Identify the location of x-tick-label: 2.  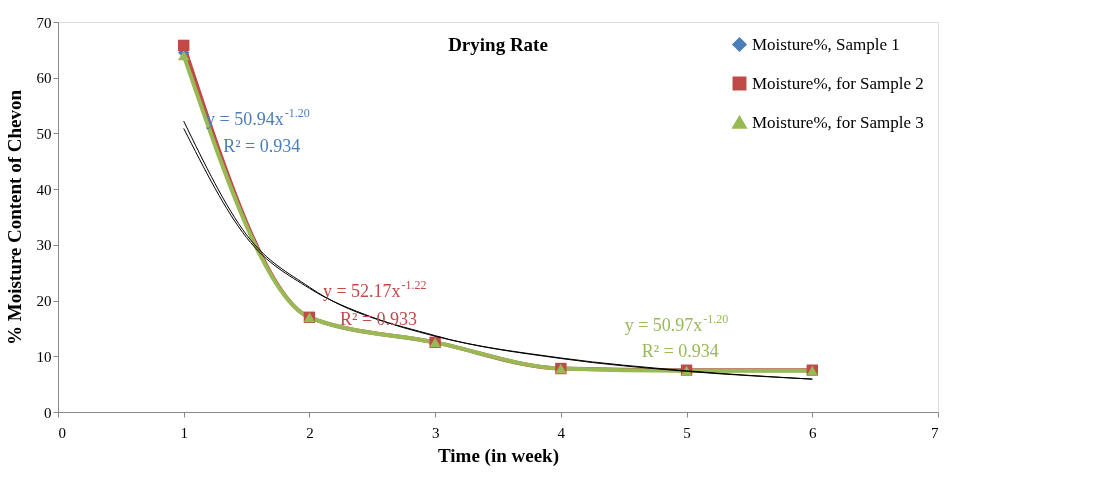
(310, 432).